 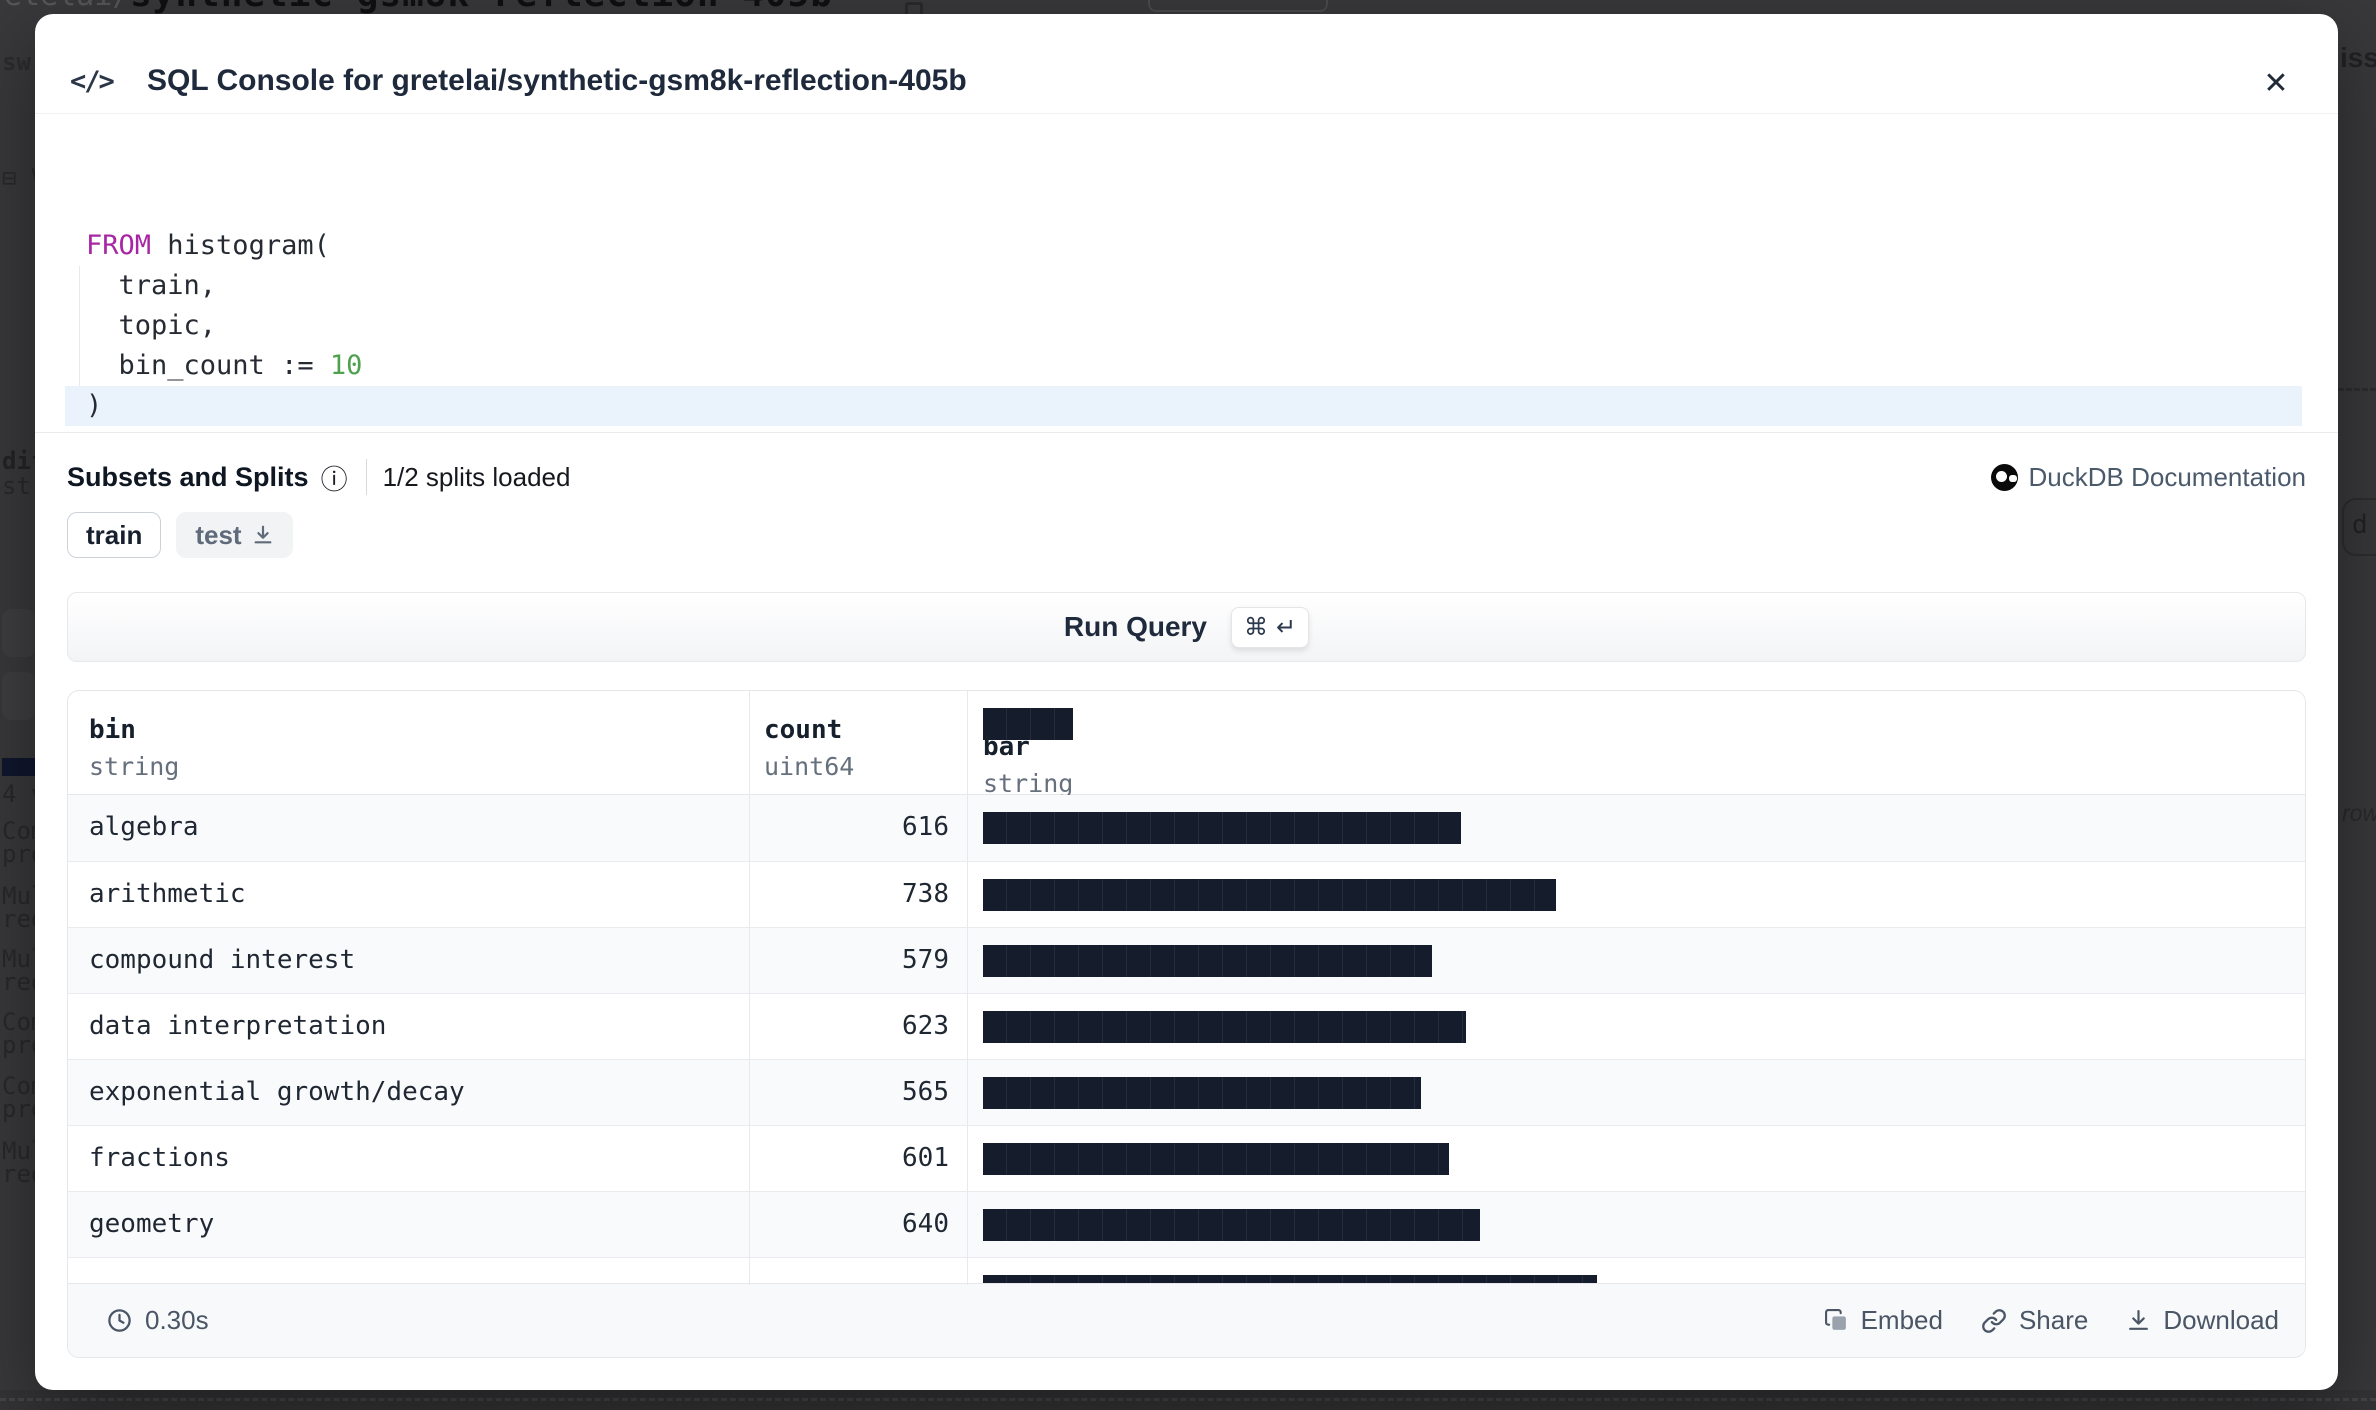 I want to click on table-header: bin string count uint64 bar string, so click(x=1186, y=744).